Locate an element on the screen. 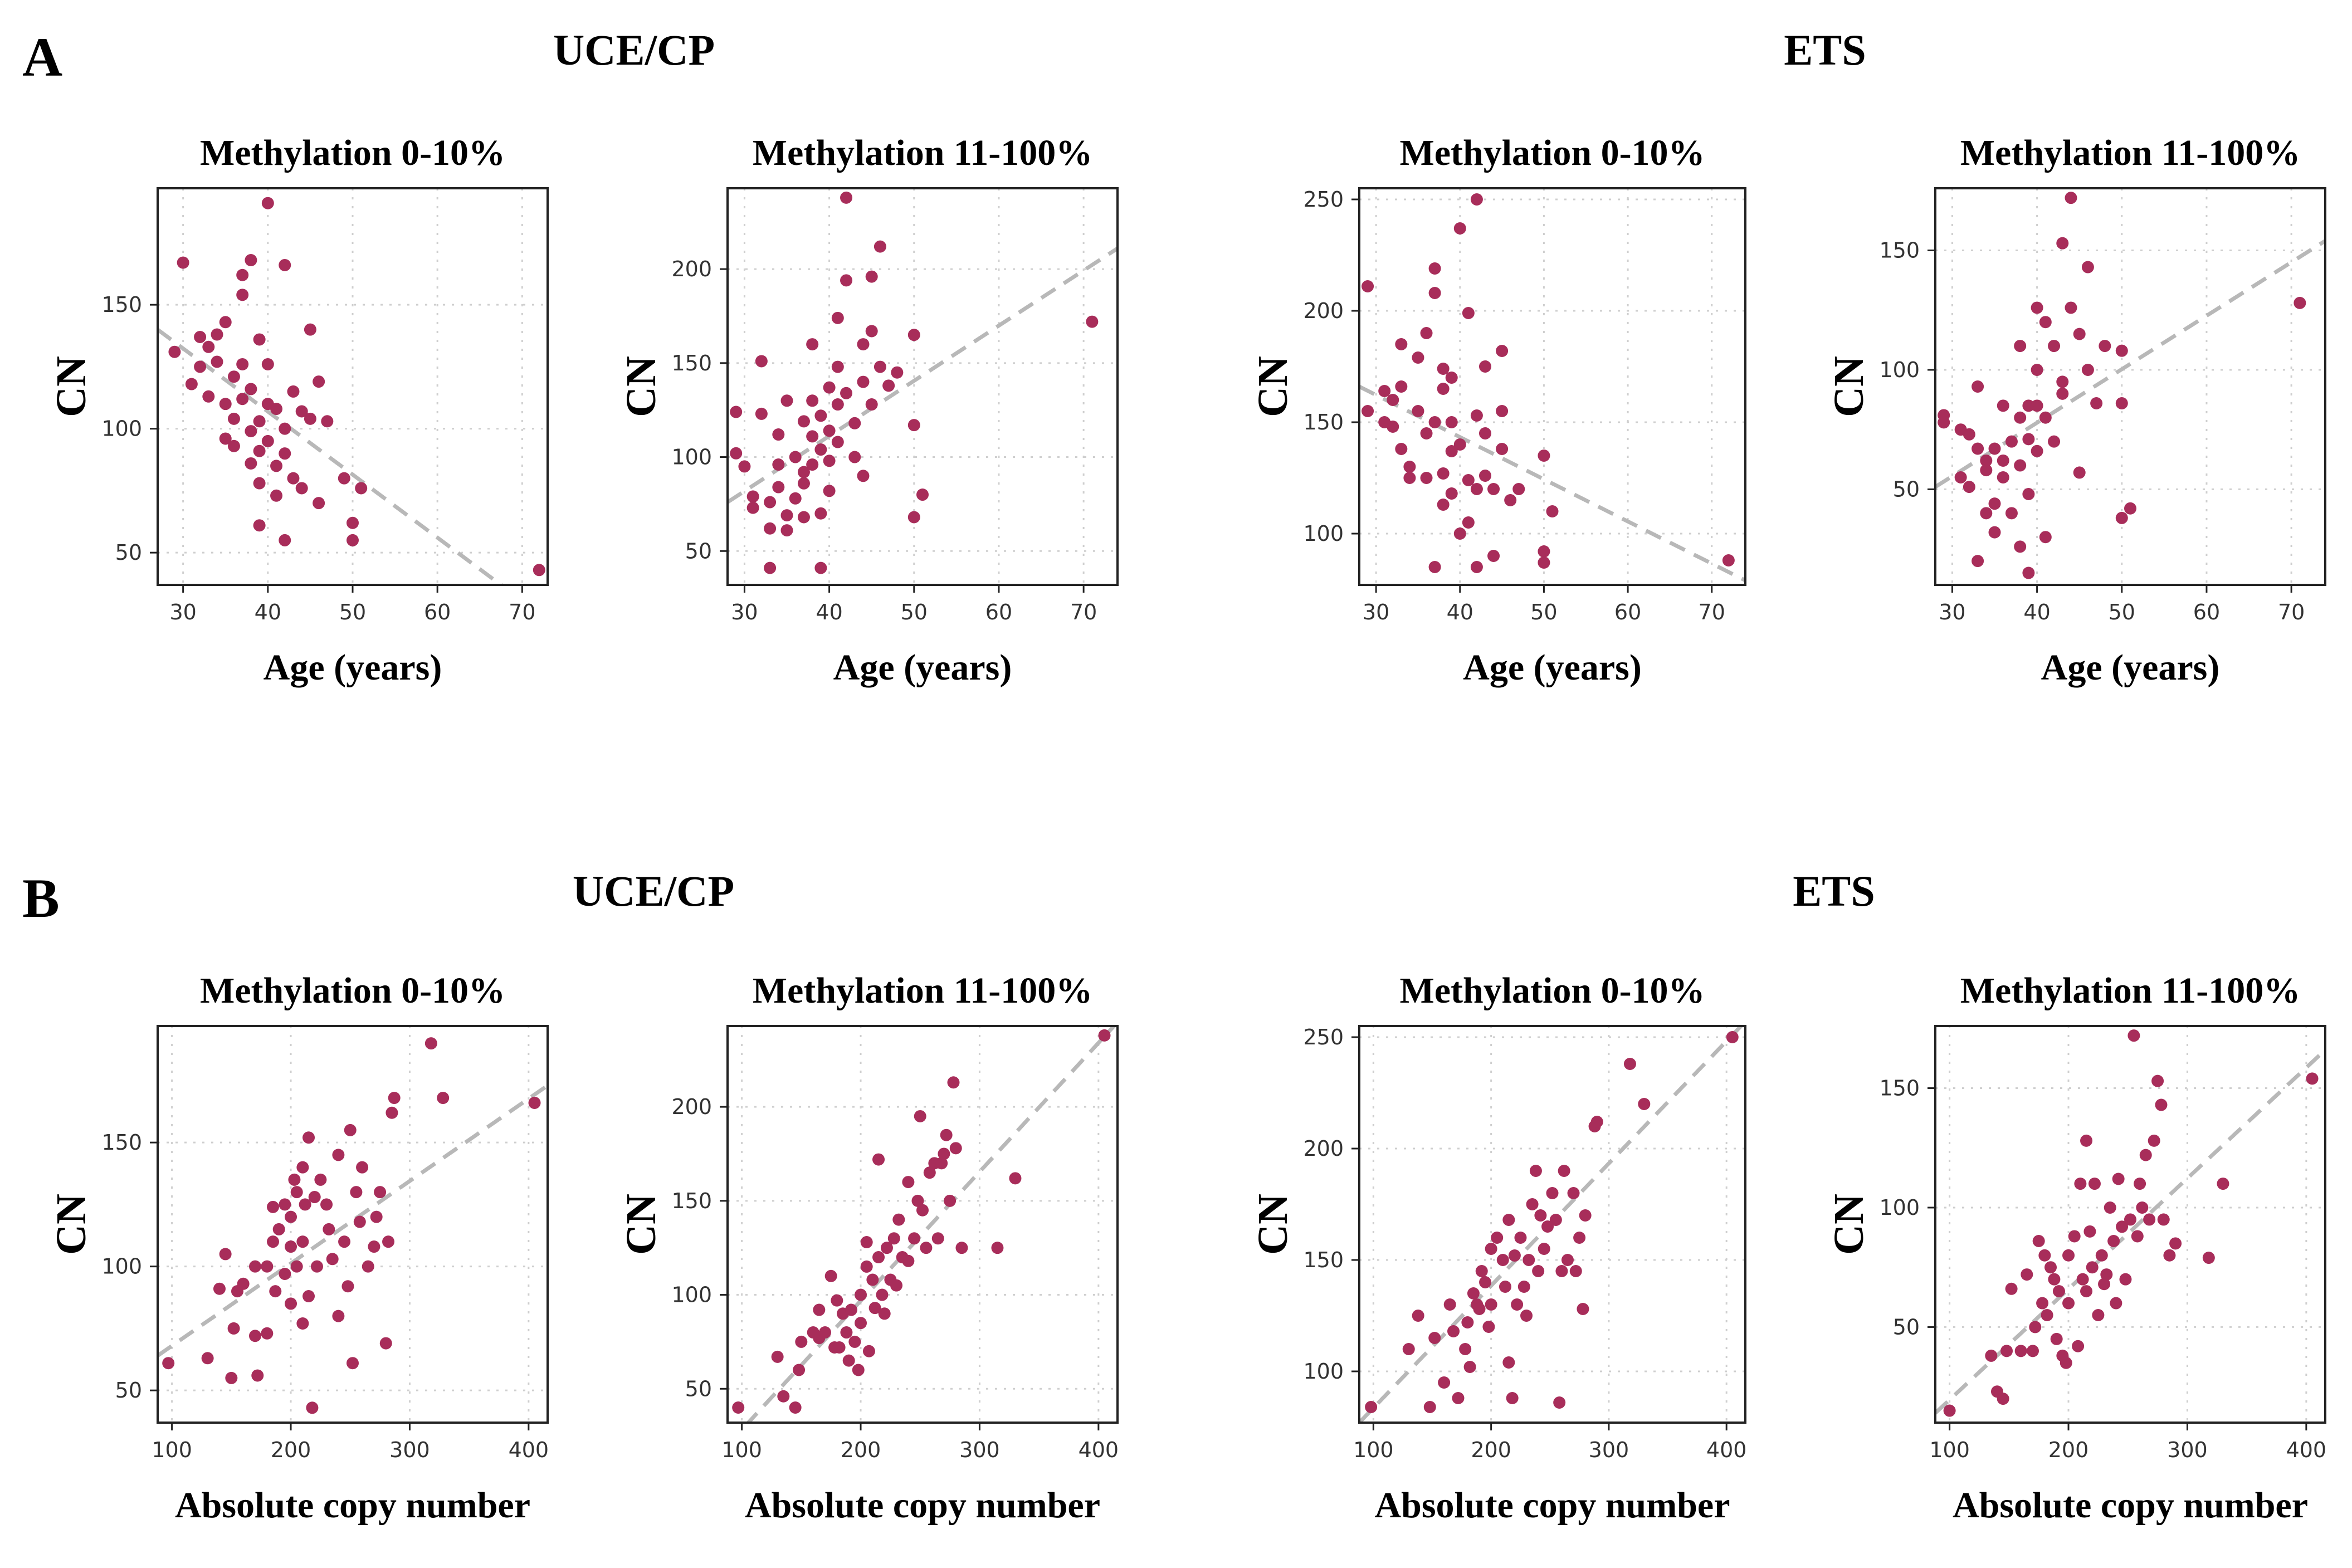 The image size is (2352, 1568). y-tick-label: 50 is located at coordinates (128, 552).